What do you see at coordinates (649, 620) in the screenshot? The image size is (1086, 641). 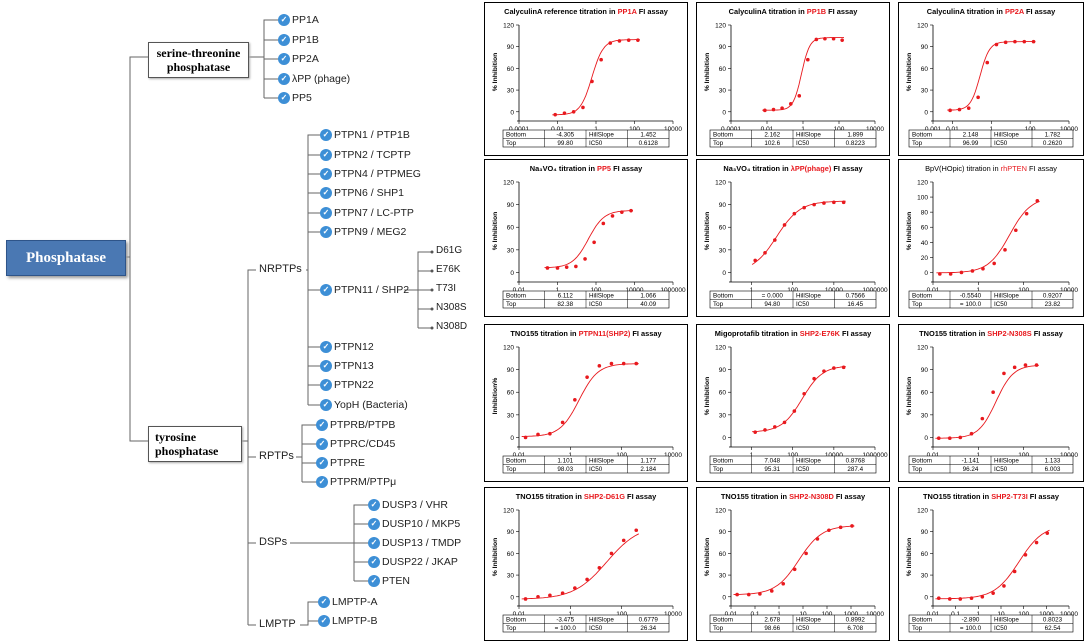 I see `table-param-value: 0.6779` at bounding box center [649, 620].